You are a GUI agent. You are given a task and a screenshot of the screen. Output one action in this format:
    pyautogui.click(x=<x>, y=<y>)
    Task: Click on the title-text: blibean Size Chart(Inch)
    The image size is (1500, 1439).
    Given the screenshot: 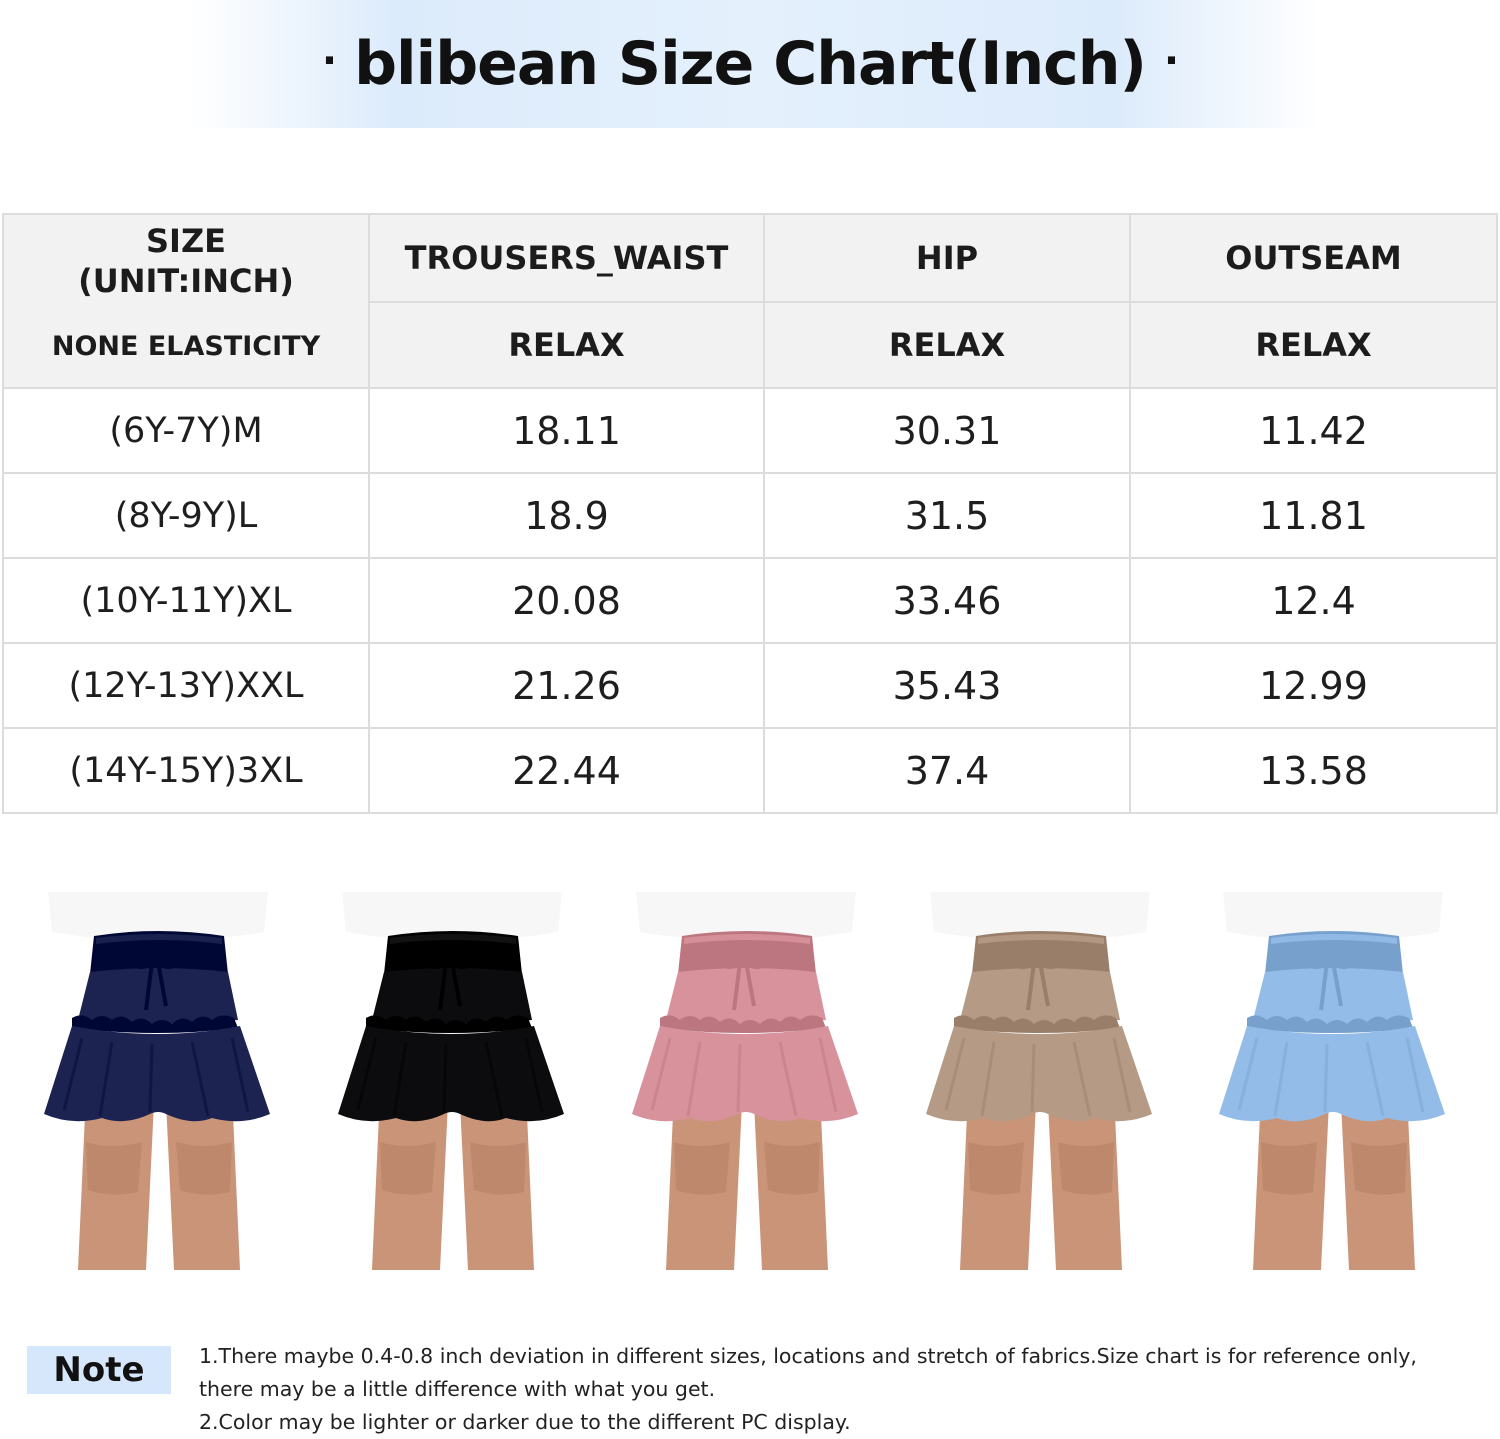 What is the action you would take?
    pyautogui.click(x=750, y=64)
    